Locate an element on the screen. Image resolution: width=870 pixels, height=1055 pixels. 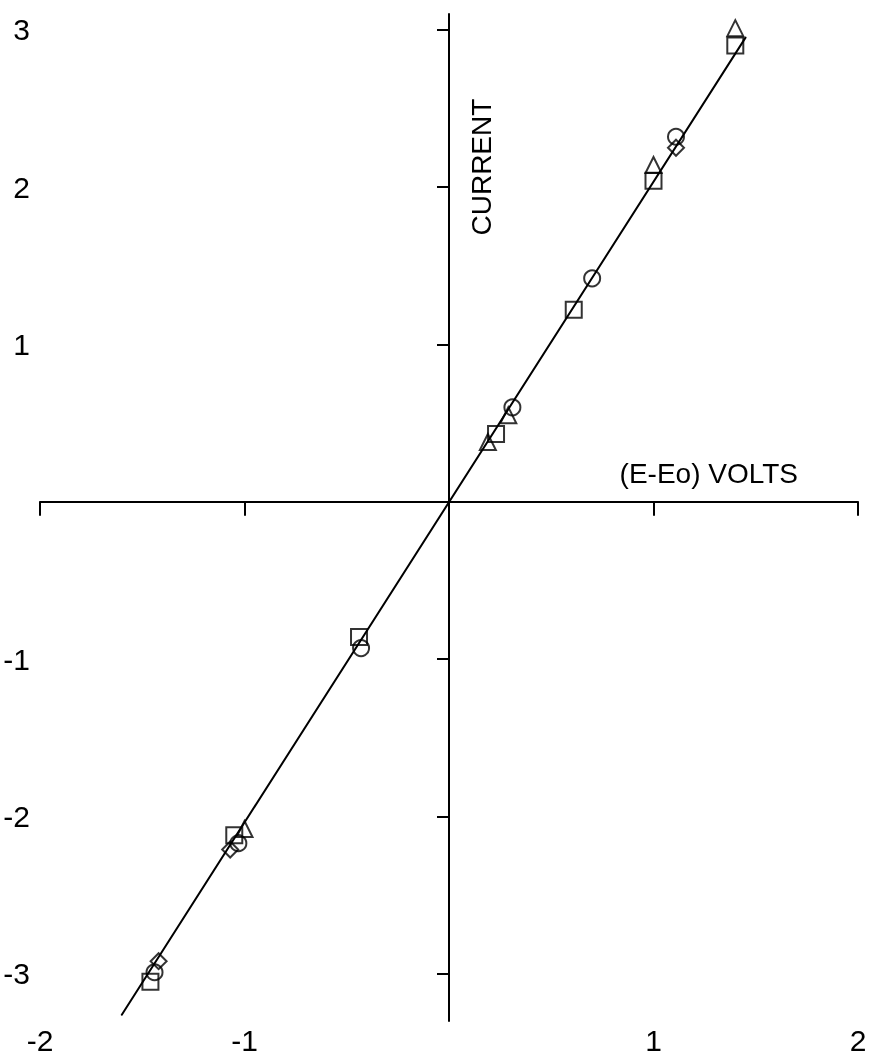
y-tick-label: -2 is located at coordinates (16, 816).